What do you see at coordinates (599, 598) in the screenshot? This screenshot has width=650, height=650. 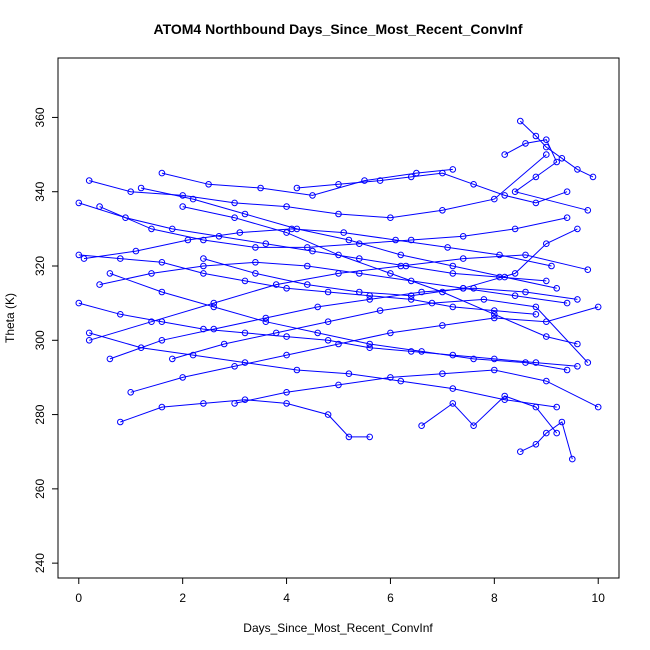 I see `x-tick-label: 10` at bounding box center [599, 598].